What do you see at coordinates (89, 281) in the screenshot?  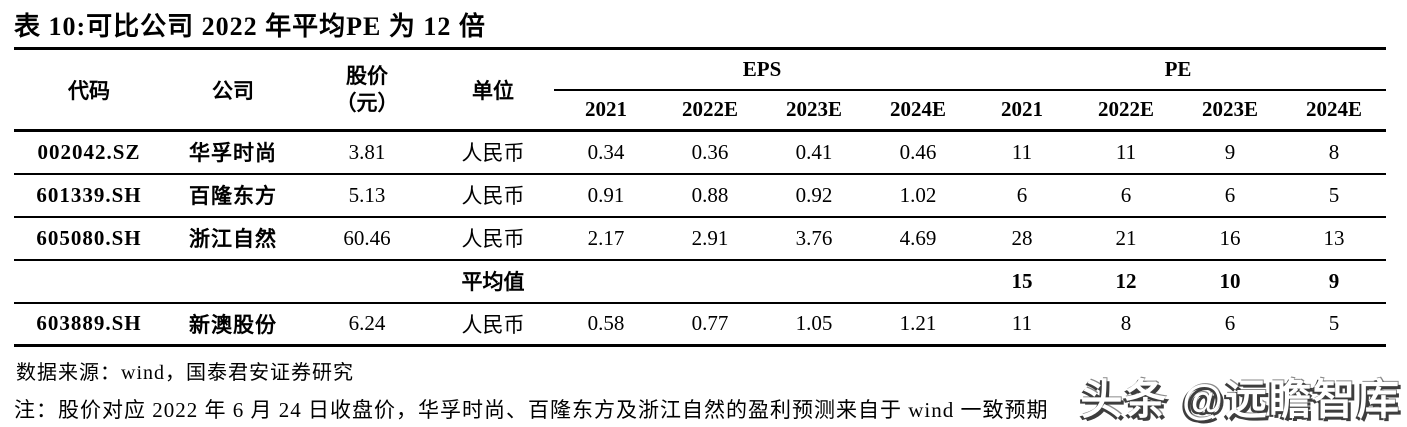 I see `cell-code` at bounding box center [89, 281].